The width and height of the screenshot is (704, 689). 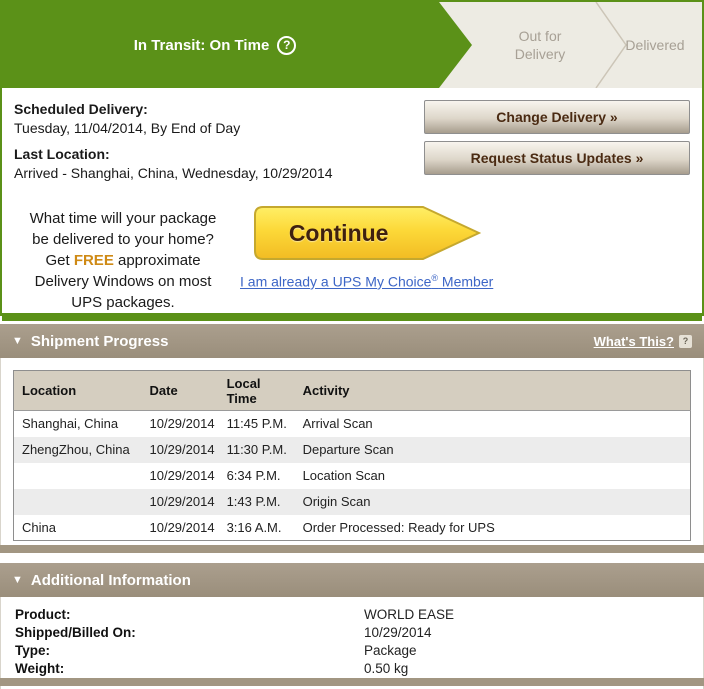 I want to click on cell-activity: Origin Scan, so click(x=492, y=501).